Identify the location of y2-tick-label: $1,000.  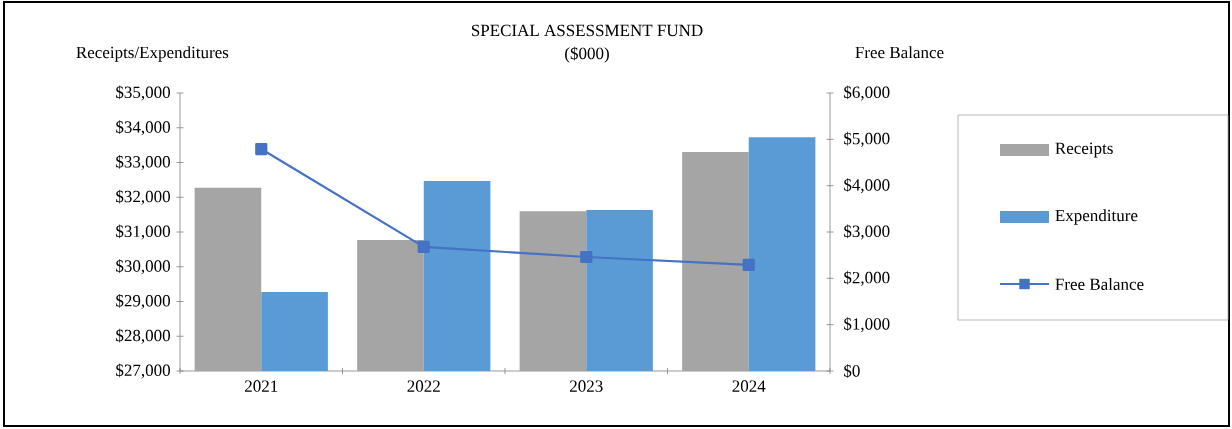
(867, 325).